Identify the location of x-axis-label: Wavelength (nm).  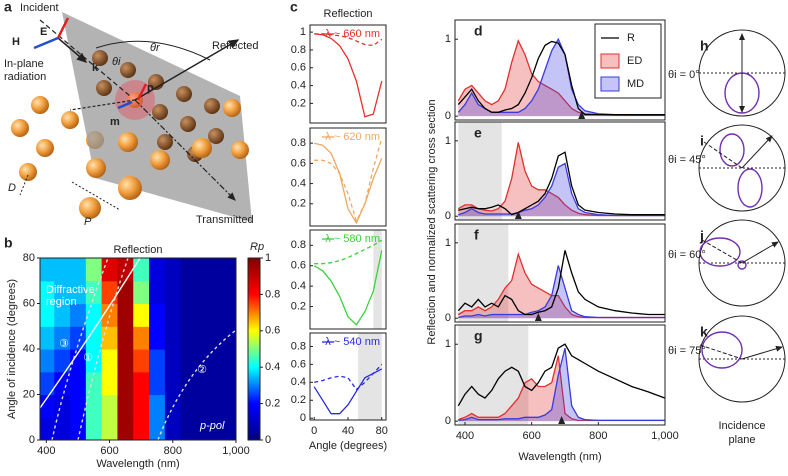
(559, 457).